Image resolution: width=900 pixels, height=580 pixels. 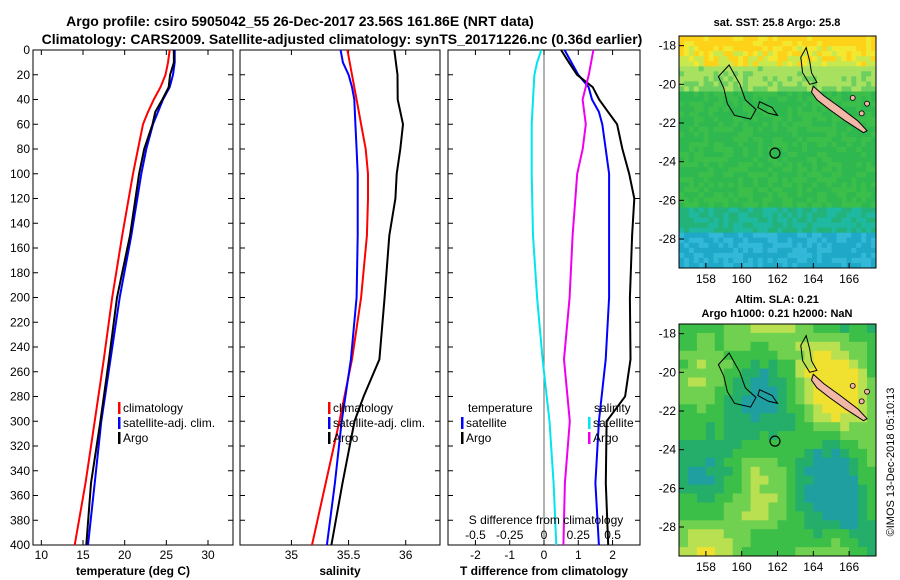 I want to click on sla-loyalty-island, so click(x=861, y=401).